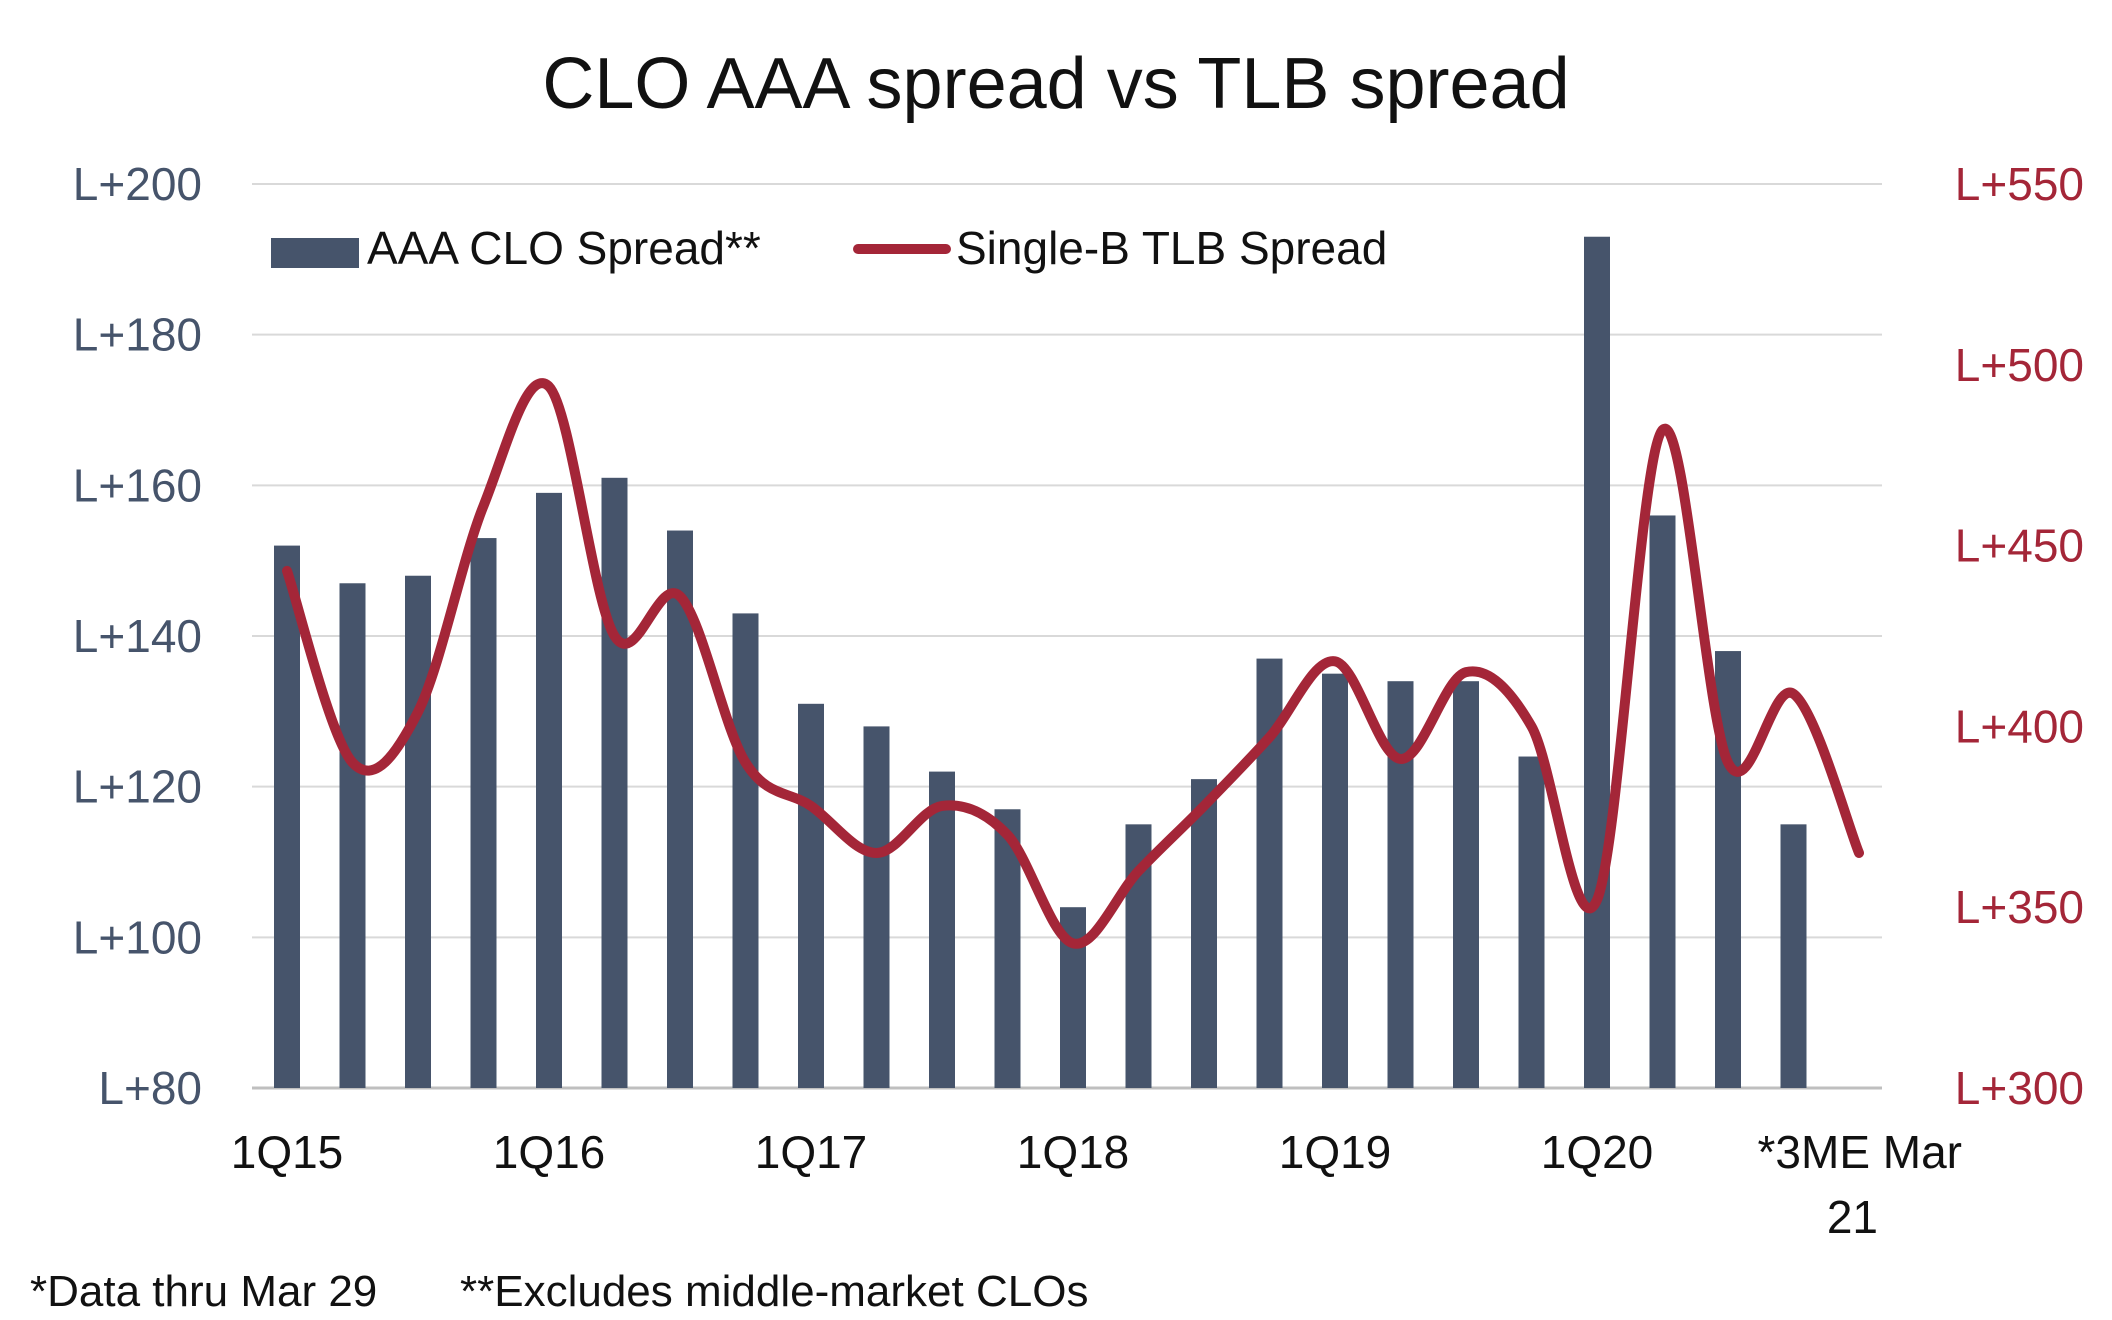 Image resolution: width=2112 pixels, height=1320 pixels. I want to click on bar-3q16, so click(680, 809).